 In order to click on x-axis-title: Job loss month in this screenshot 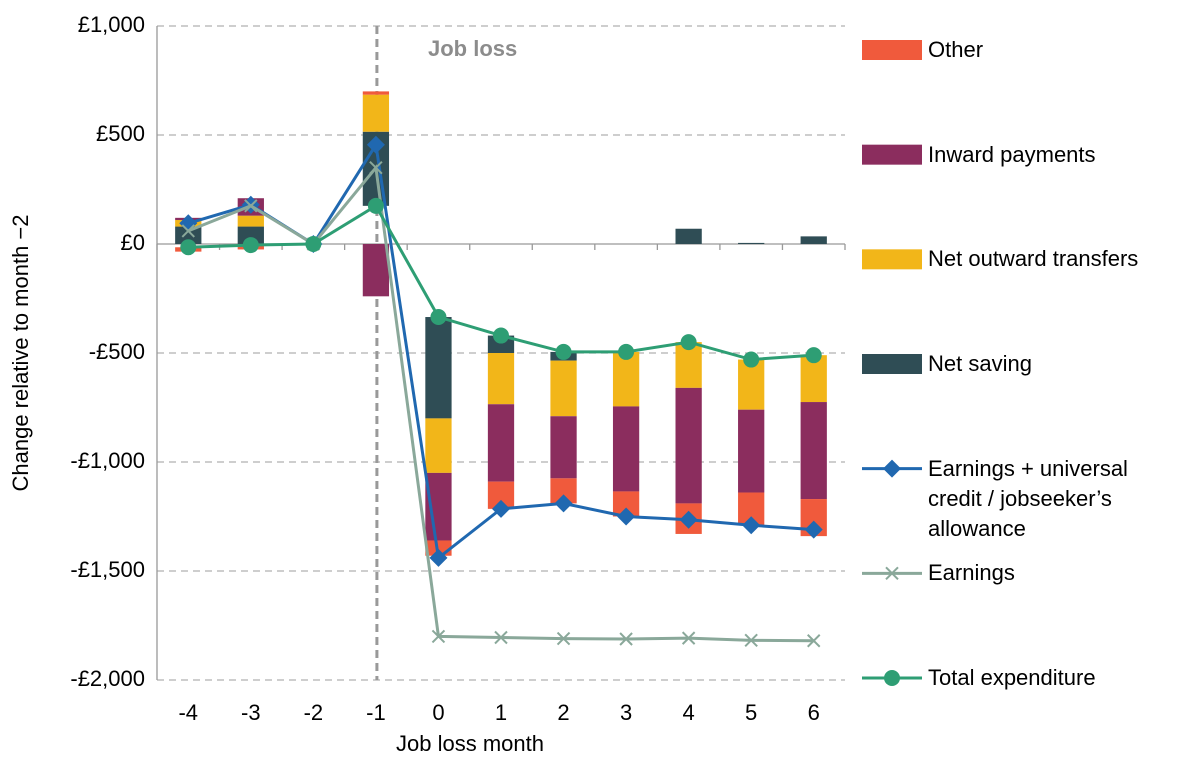, I will do `click(470, 743)`.